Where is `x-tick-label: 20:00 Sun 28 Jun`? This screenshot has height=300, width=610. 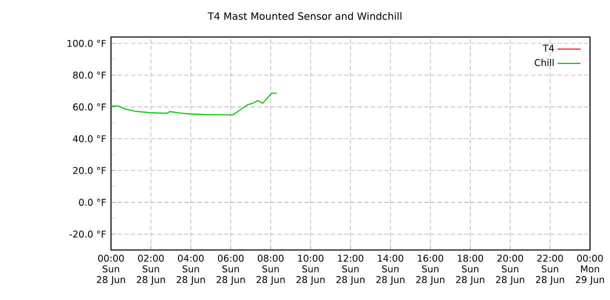 x-tick-label: 20:00 Sun 28 Jun is located at coordinates (510, 269).